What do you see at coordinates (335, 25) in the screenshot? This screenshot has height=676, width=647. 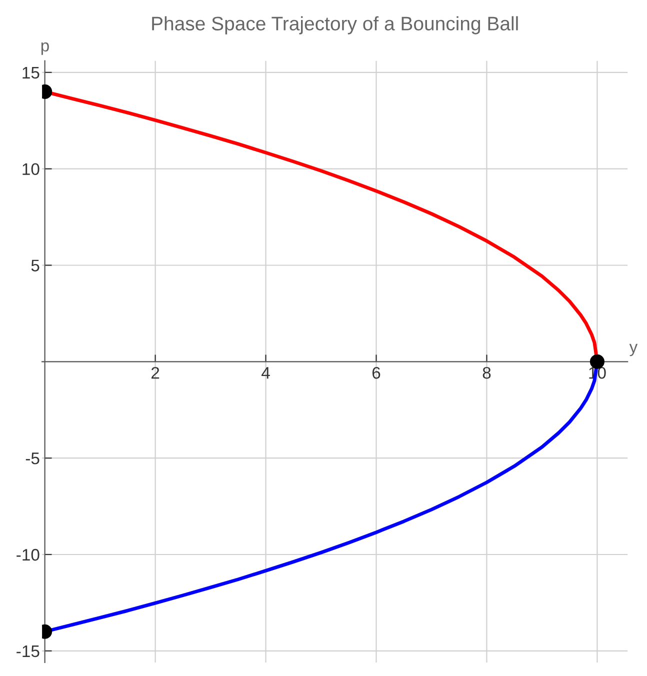 I see `chart-title: Phase Space Trajectory of a Bouncing Ball` at bounding box center [335, 25].